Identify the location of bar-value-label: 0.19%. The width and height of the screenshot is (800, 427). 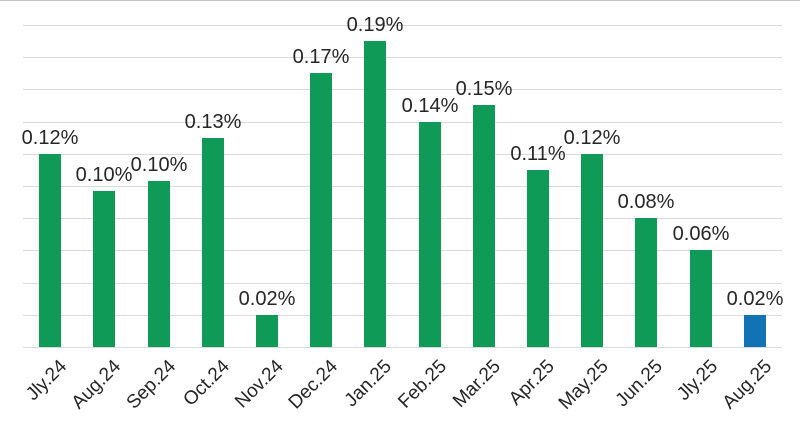
(375, 25).